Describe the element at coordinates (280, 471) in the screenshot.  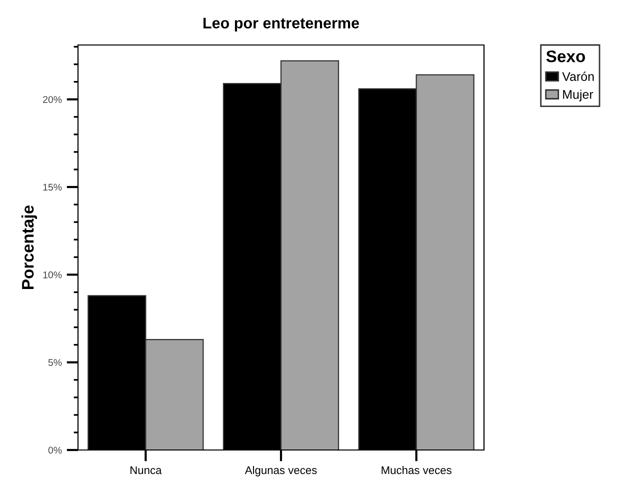
I see `x-tick-label: Algunas veces` at that location.